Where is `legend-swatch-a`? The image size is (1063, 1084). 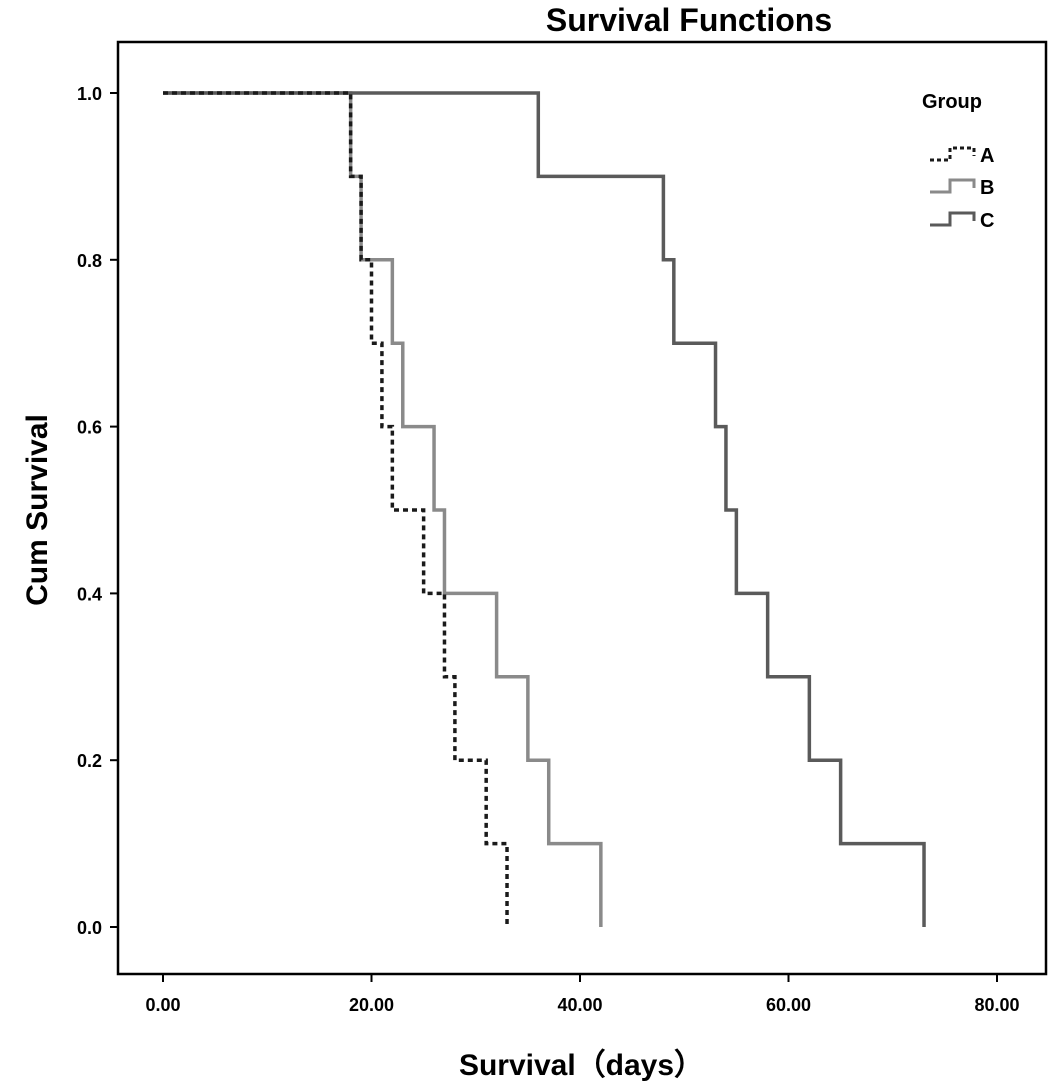
legend-swatch-a is located at coordinates (953, 154).